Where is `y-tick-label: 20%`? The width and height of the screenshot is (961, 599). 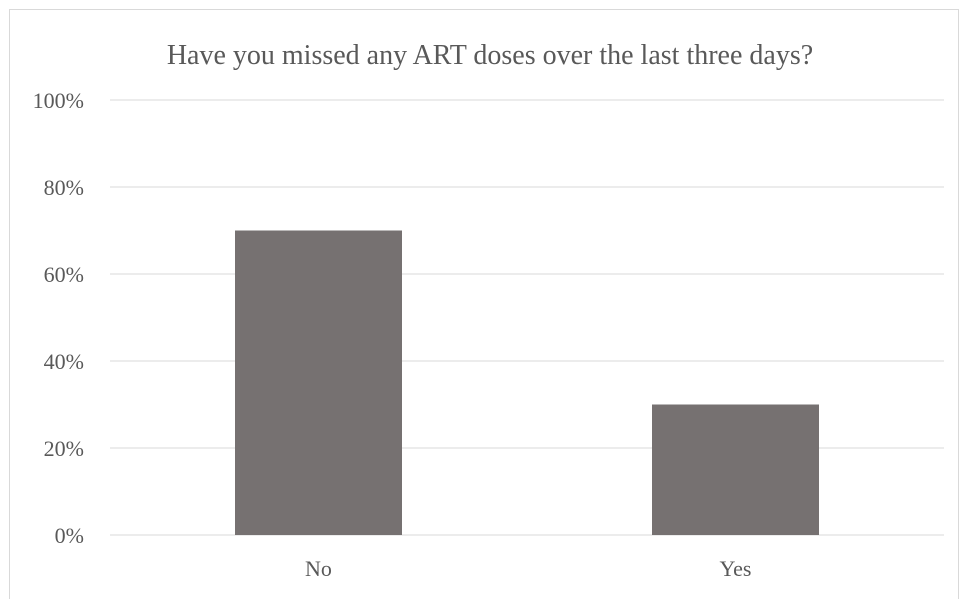
y-tick-label: 20% is located at coordinates (64, 448).